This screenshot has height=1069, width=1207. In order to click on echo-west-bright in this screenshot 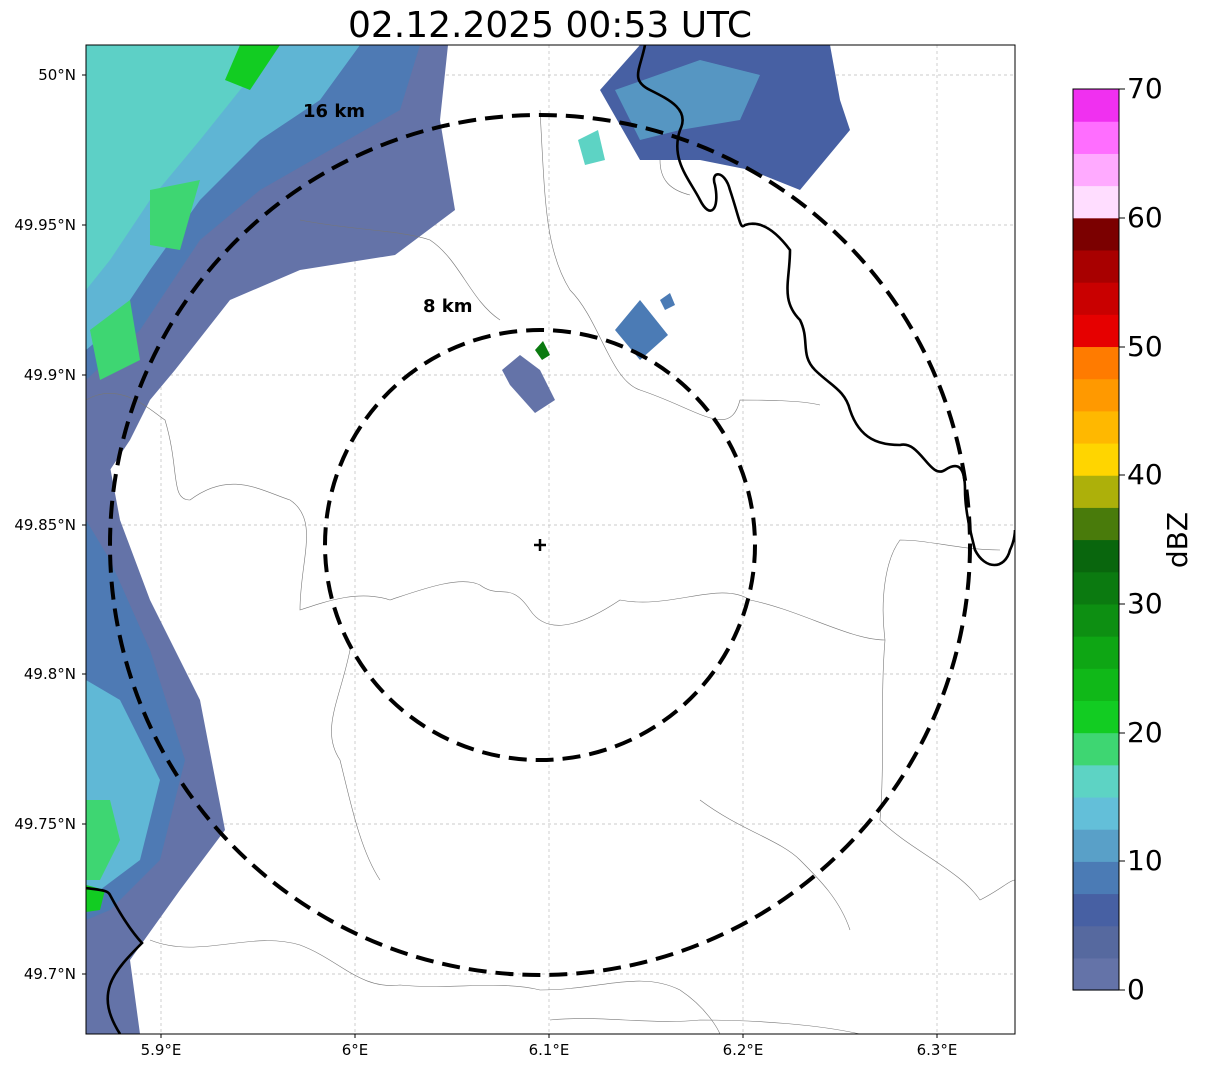, I will do `click(95, 898)`.